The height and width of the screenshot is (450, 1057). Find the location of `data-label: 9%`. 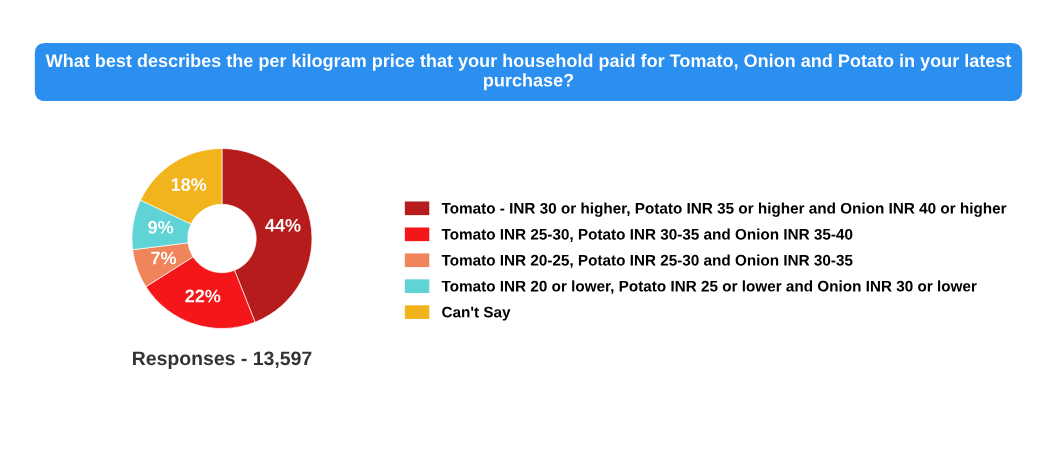

data-label: 9% is located at coordinates (161, 227).